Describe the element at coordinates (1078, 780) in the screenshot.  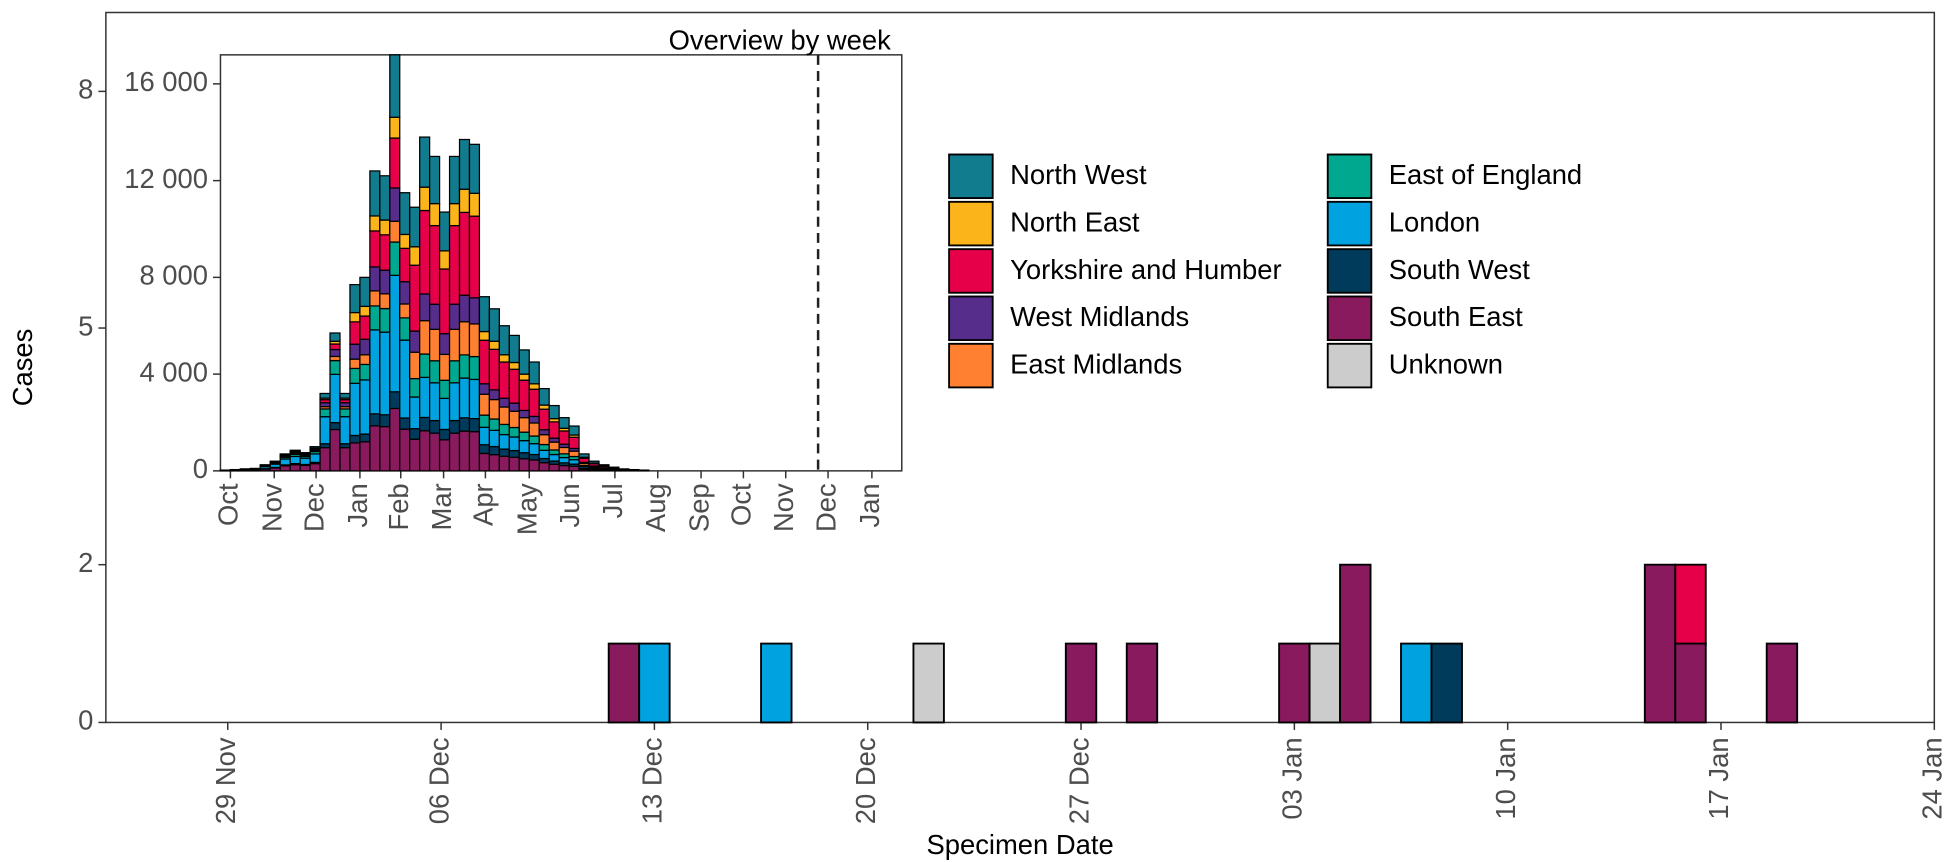
I see `x-tick-label: 27 Dec` at that location.